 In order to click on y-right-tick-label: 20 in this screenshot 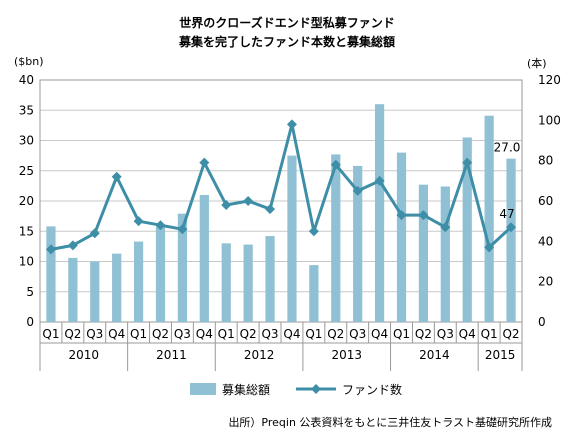, I will do `click(545, 282)`.